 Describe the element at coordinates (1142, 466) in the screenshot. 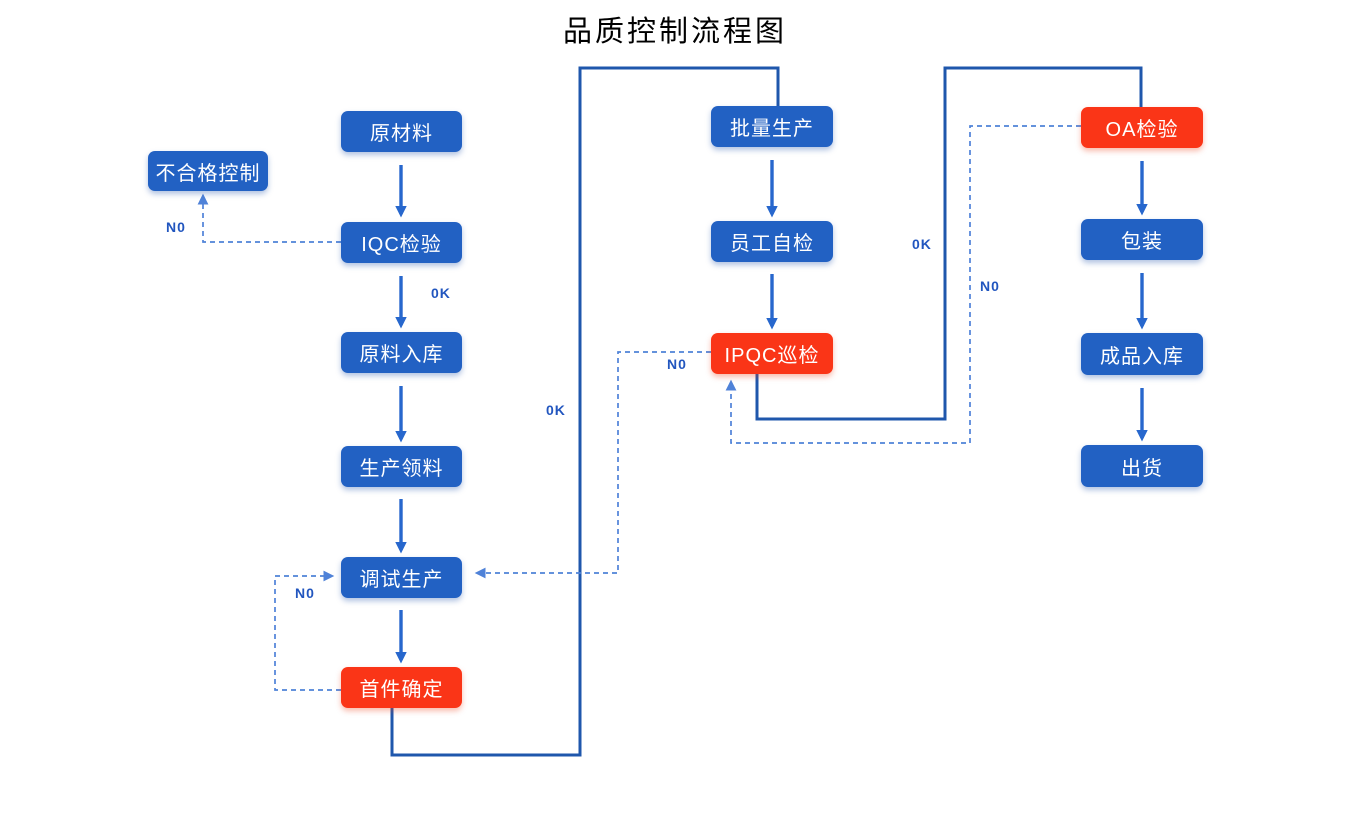

I see `node-shipment: 出货` at that location.